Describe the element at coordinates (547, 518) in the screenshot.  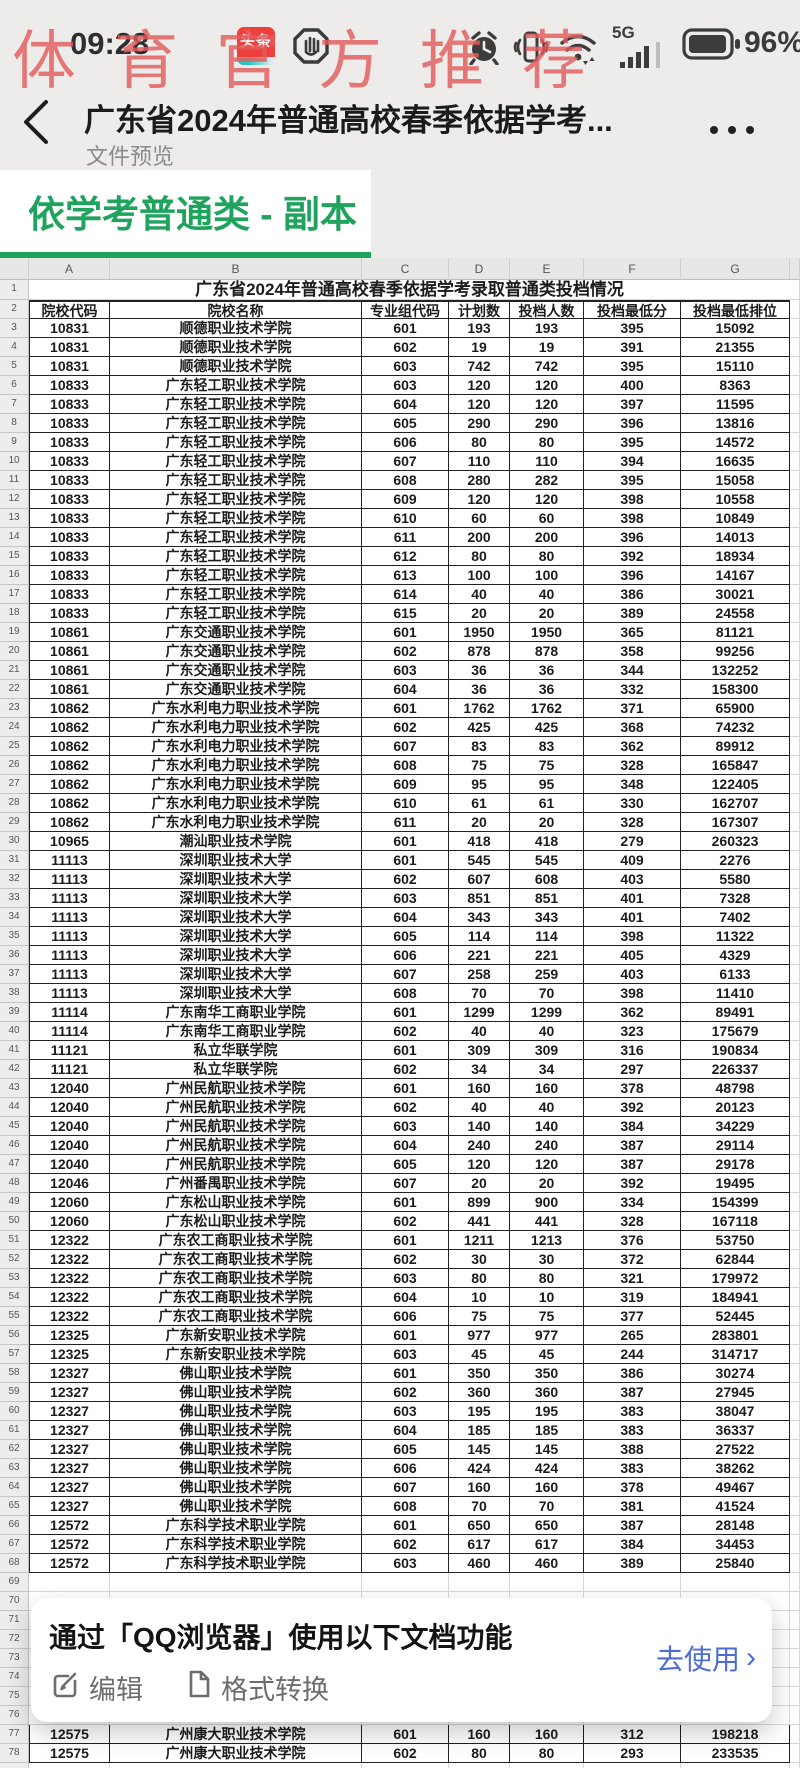
I see `cell-value: 60` at that location.